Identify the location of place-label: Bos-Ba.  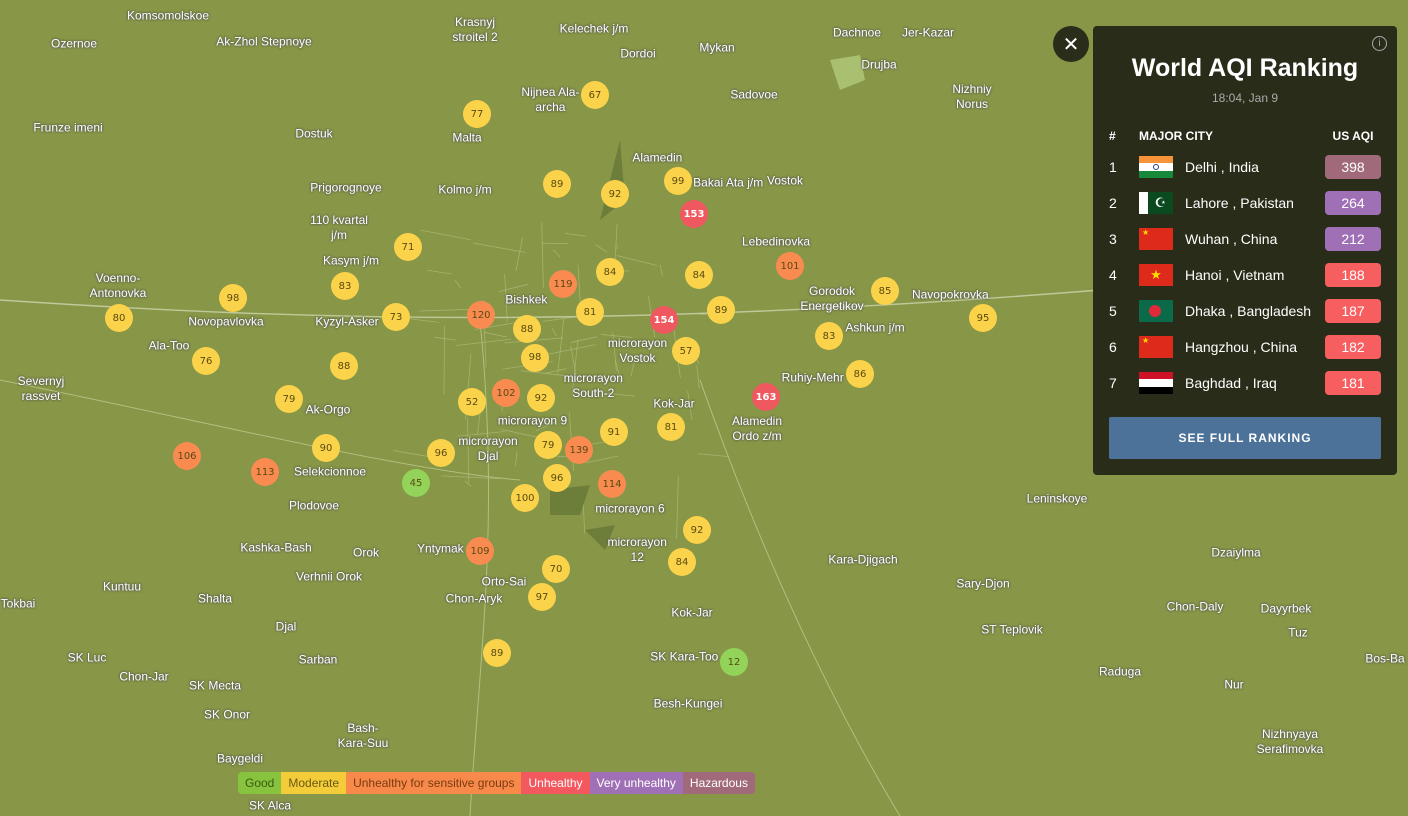
(1385, 658).